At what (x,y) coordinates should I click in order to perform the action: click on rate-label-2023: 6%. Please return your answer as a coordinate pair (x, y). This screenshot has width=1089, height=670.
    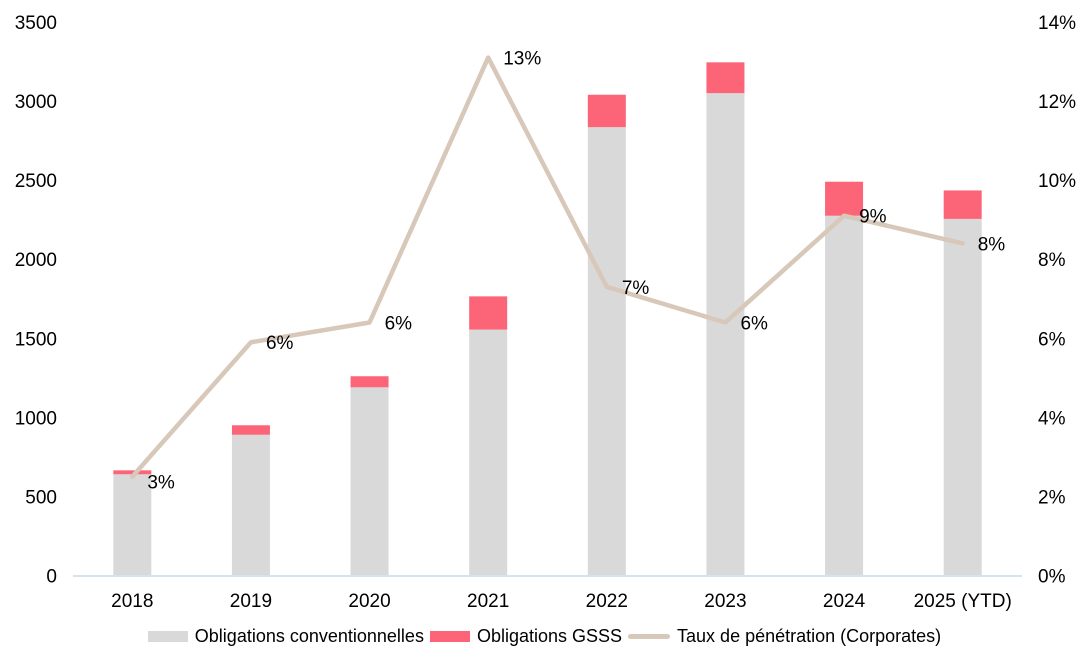
    Looking at the image, I should click on (754, 323).